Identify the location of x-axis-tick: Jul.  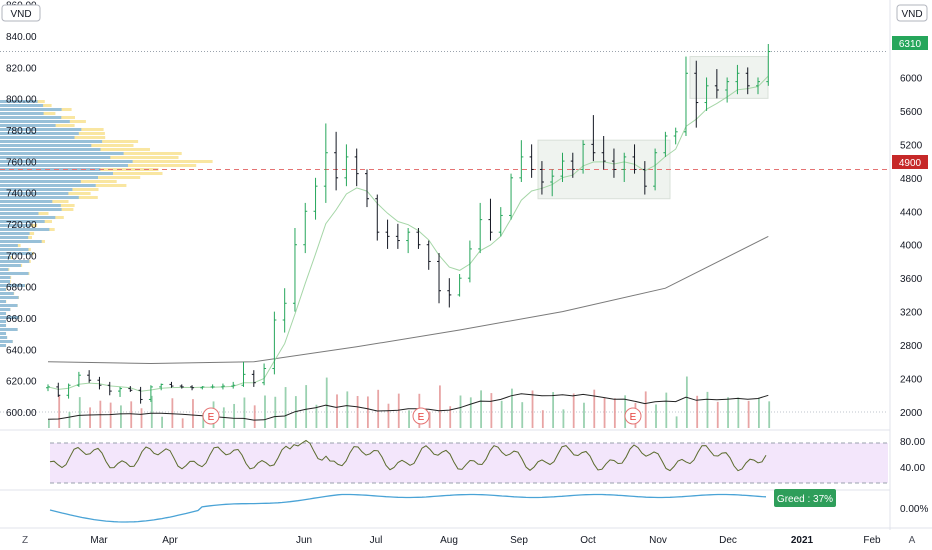
(376, 540).